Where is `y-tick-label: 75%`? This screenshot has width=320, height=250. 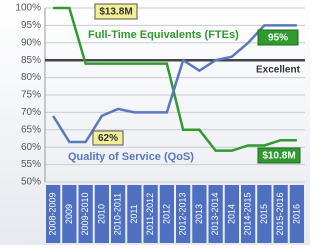 y-tick-label: 75% is located at coordinates (31, 95).